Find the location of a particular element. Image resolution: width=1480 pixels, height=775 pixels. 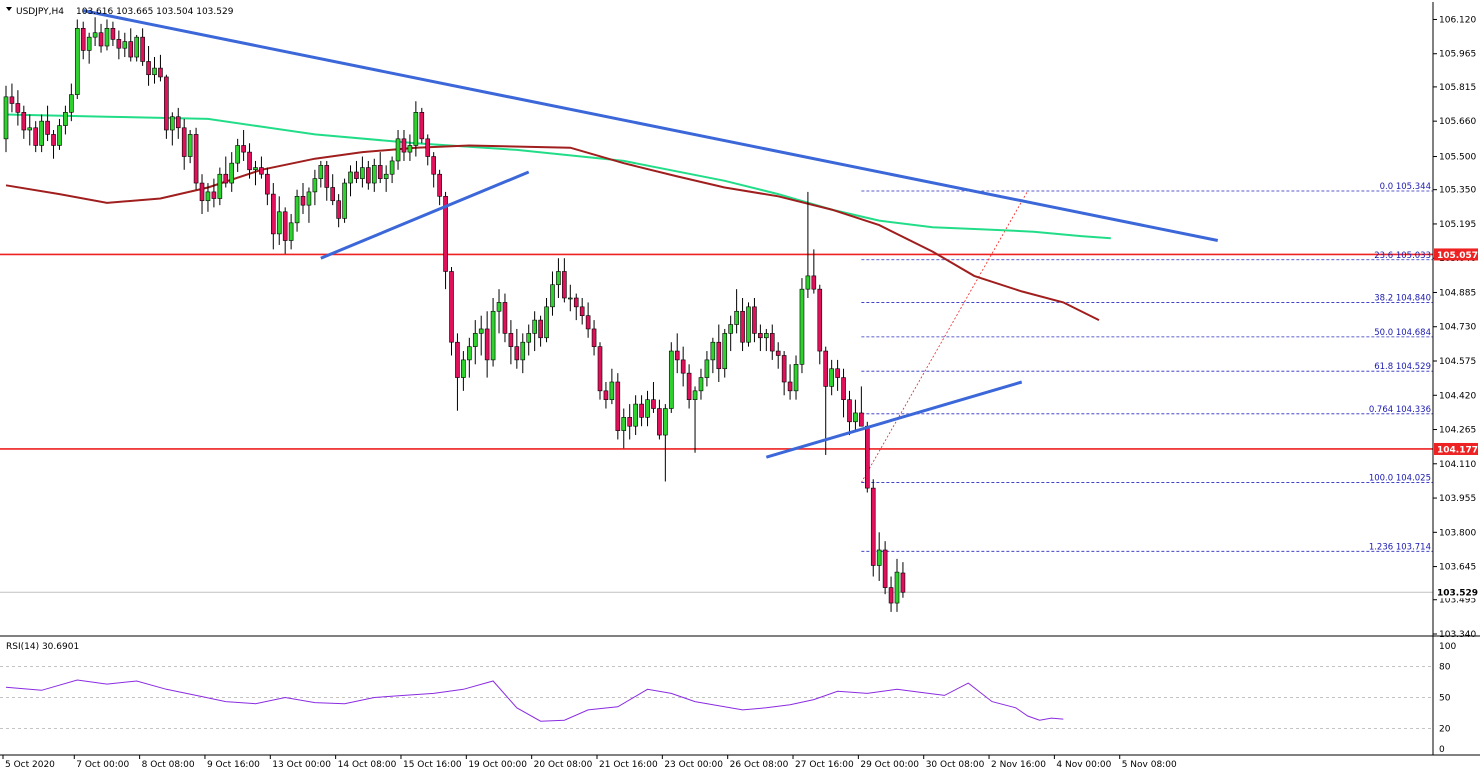

symbol-label: USDJPY,H4 is located at coordinates (40, 12).